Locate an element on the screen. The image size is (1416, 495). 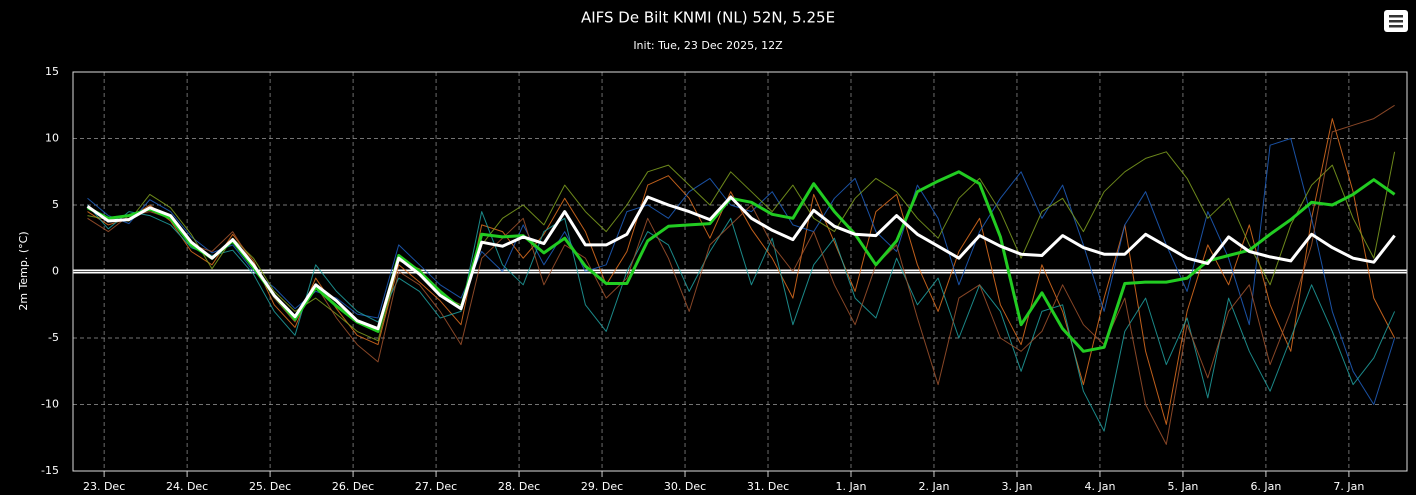
x-tick-label: 1. Jan is located at coordinates (851, 486).